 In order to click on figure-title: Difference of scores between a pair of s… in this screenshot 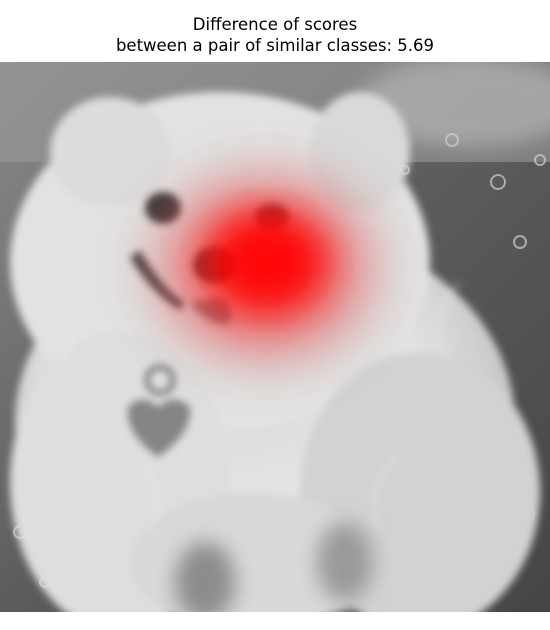, I will do `click(275, 35)`.